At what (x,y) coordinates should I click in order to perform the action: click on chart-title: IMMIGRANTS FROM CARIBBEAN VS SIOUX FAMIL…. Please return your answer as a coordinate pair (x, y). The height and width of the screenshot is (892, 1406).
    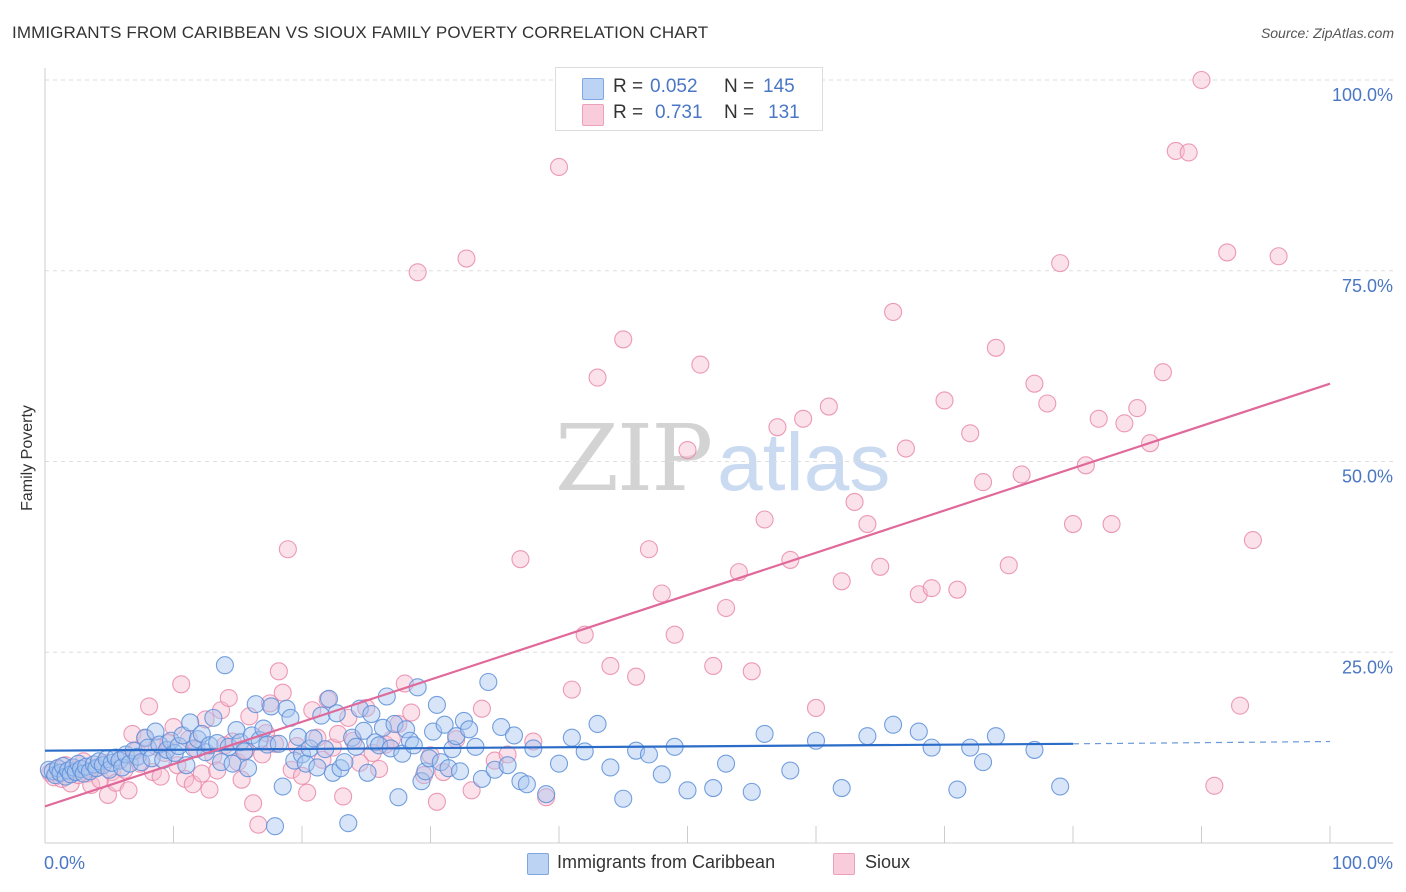
    Looking at the image, I should click on (360, 32).